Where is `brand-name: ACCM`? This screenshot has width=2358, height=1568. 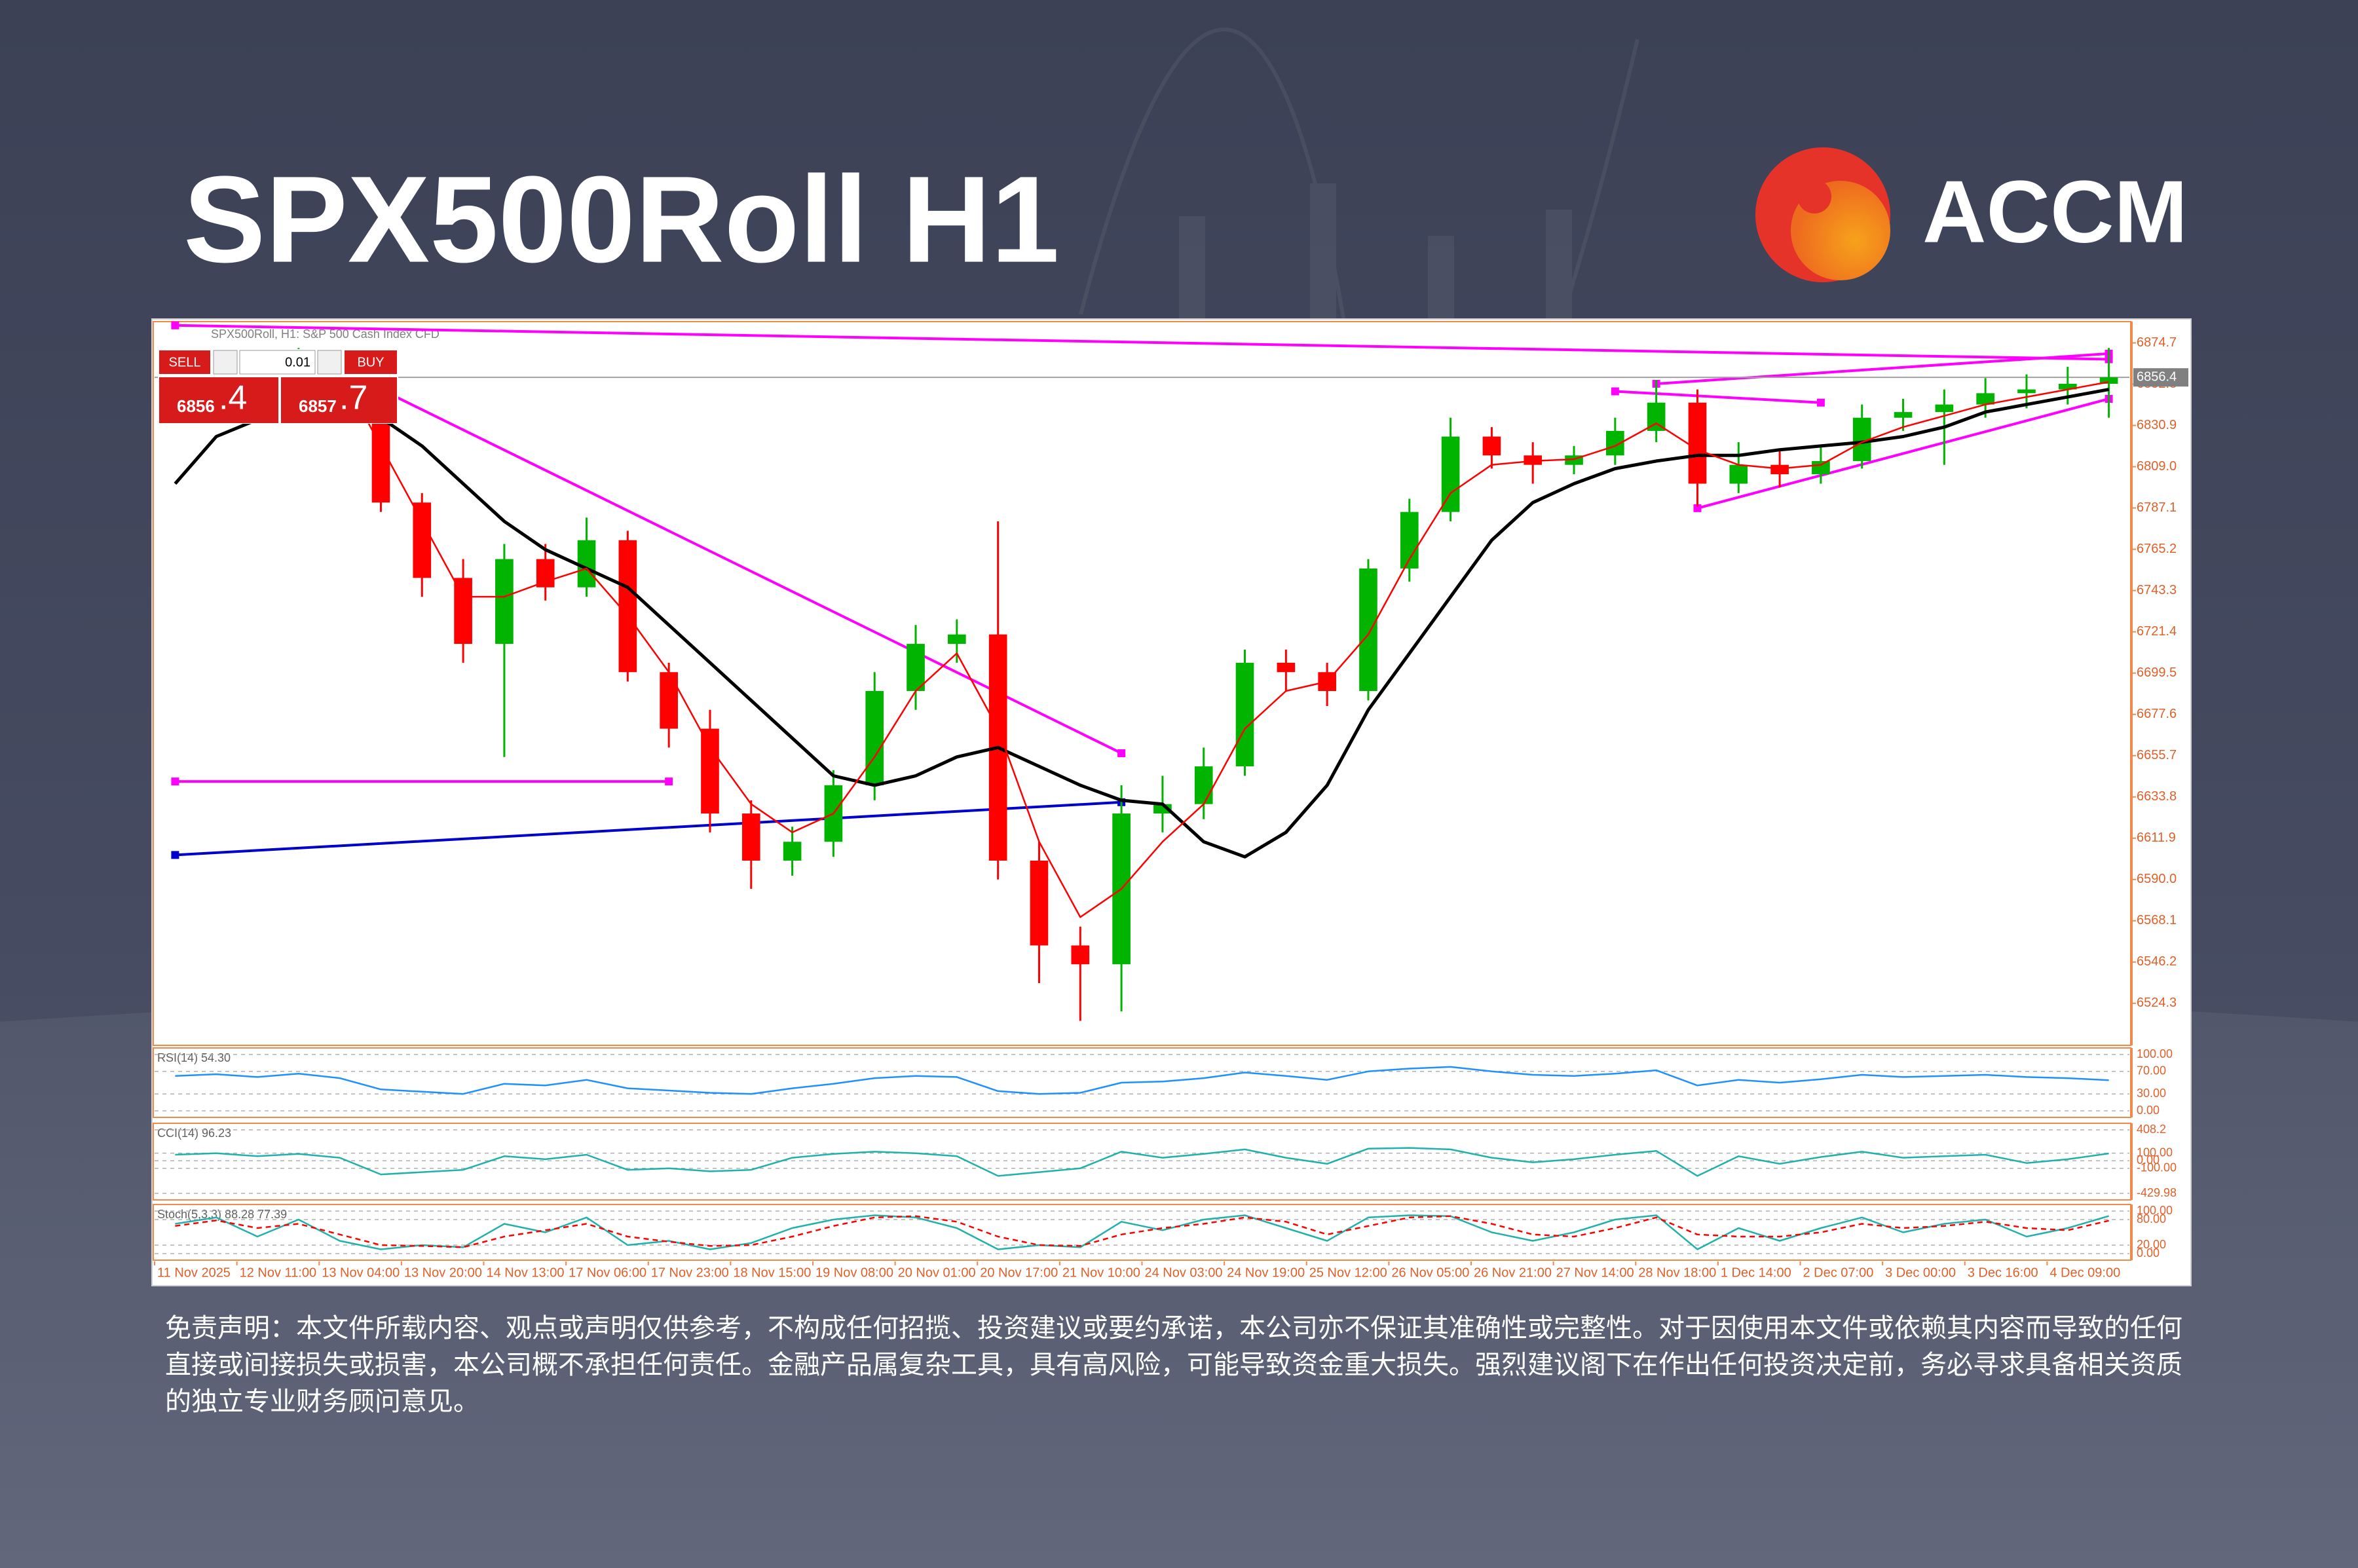
brand-name: ACCM is located at coordinates (2055, 211).